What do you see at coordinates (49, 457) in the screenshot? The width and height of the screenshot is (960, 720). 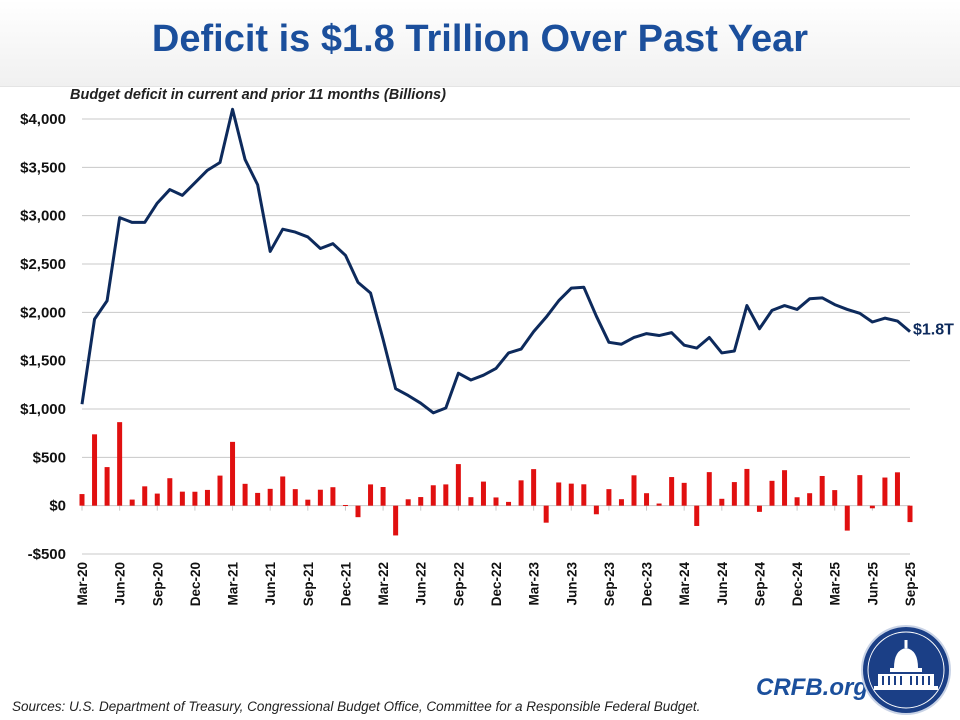 I see `y-tick-label: $500` at bounding box center [49, 457].